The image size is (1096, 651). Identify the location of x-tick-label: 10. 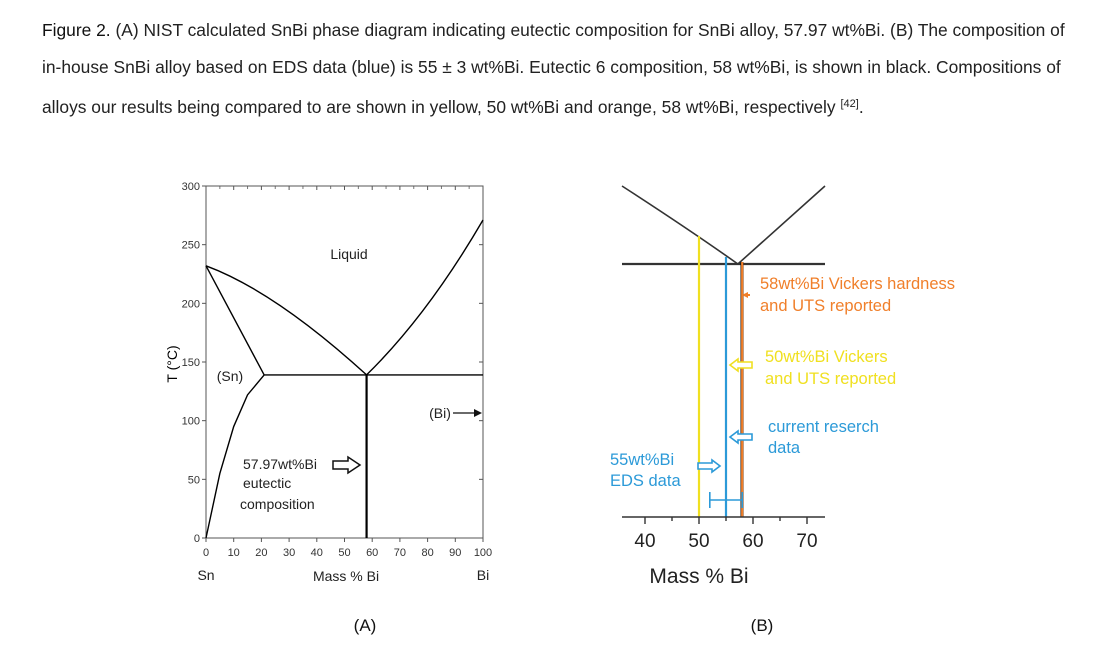
(234, 553).